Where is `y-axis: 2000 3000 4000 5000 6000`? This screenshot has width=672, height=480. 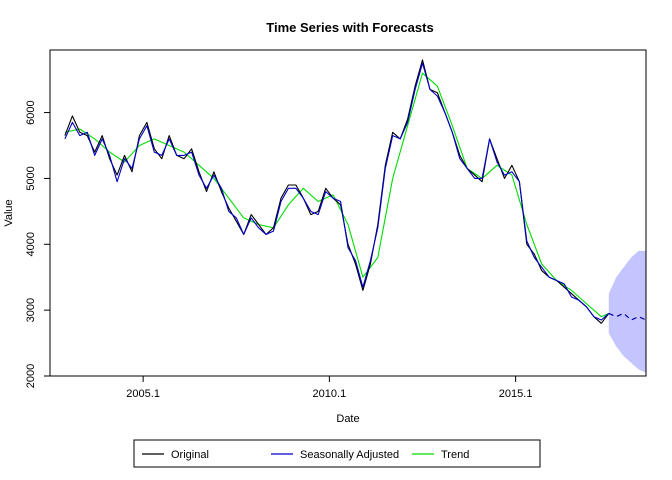 y-axis: 2000 3000 4000 5000 6000 is located at coordinates (37, 244).